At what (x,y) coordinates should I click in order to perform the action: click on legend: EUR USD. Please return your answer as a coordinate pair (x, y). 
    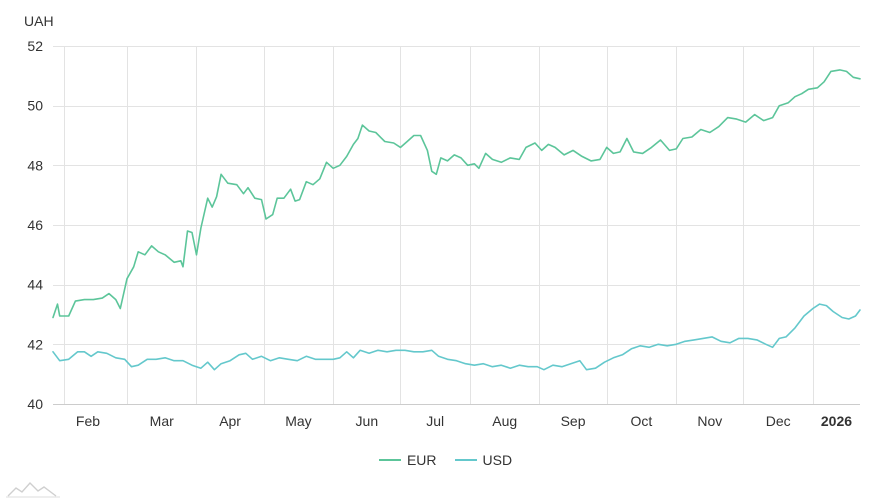
    Looking at the image, I should click on (445, 460).